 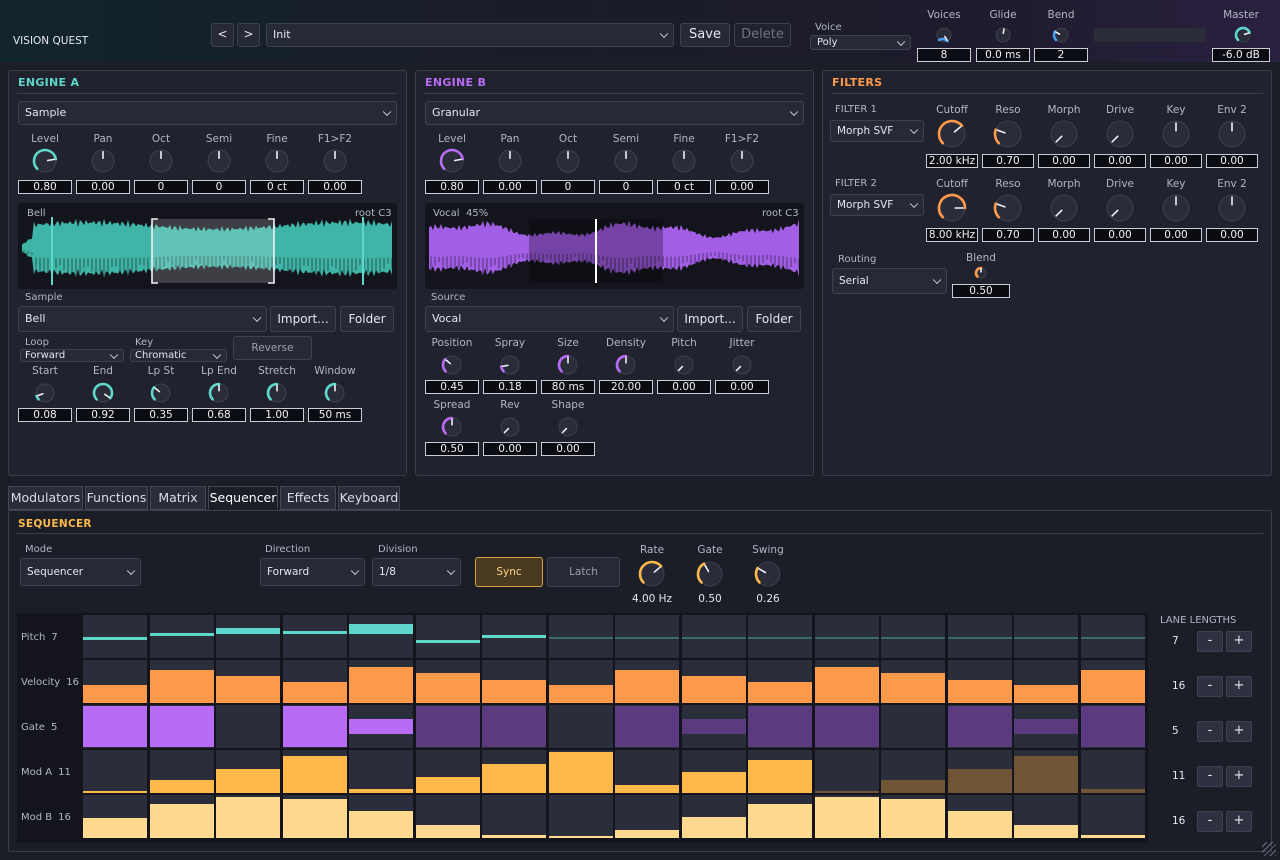 I want to click on engine-b-f1-f2-knob, so click(x=742, y=161).